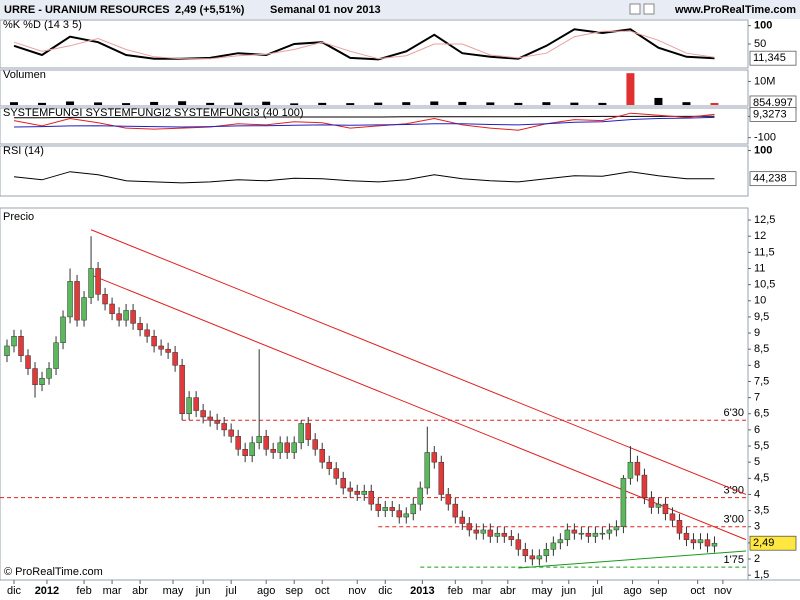 Image resolution: width=800 pixels, height=600 pixels. Describe the element at coordinates (659, 591) in the screenshot. I see `x-tick-label: sep` at that location.